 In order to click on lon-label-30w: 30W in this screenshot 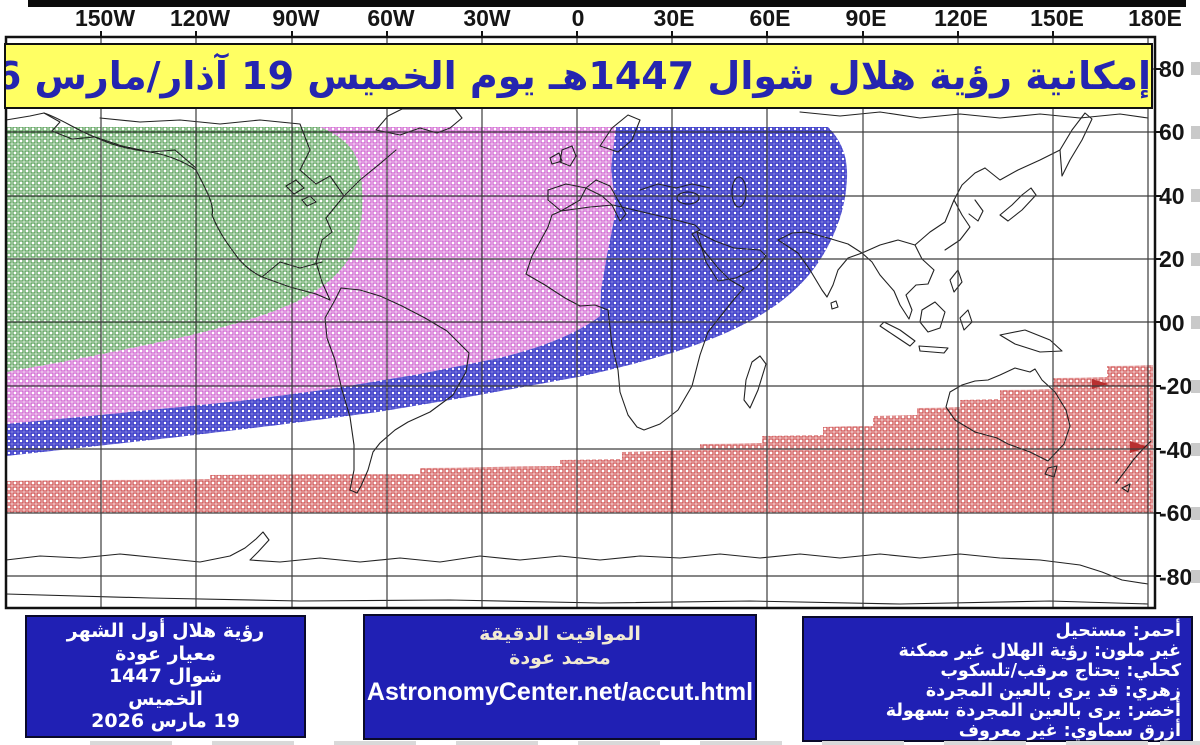, I will do `click(487, 18)`.